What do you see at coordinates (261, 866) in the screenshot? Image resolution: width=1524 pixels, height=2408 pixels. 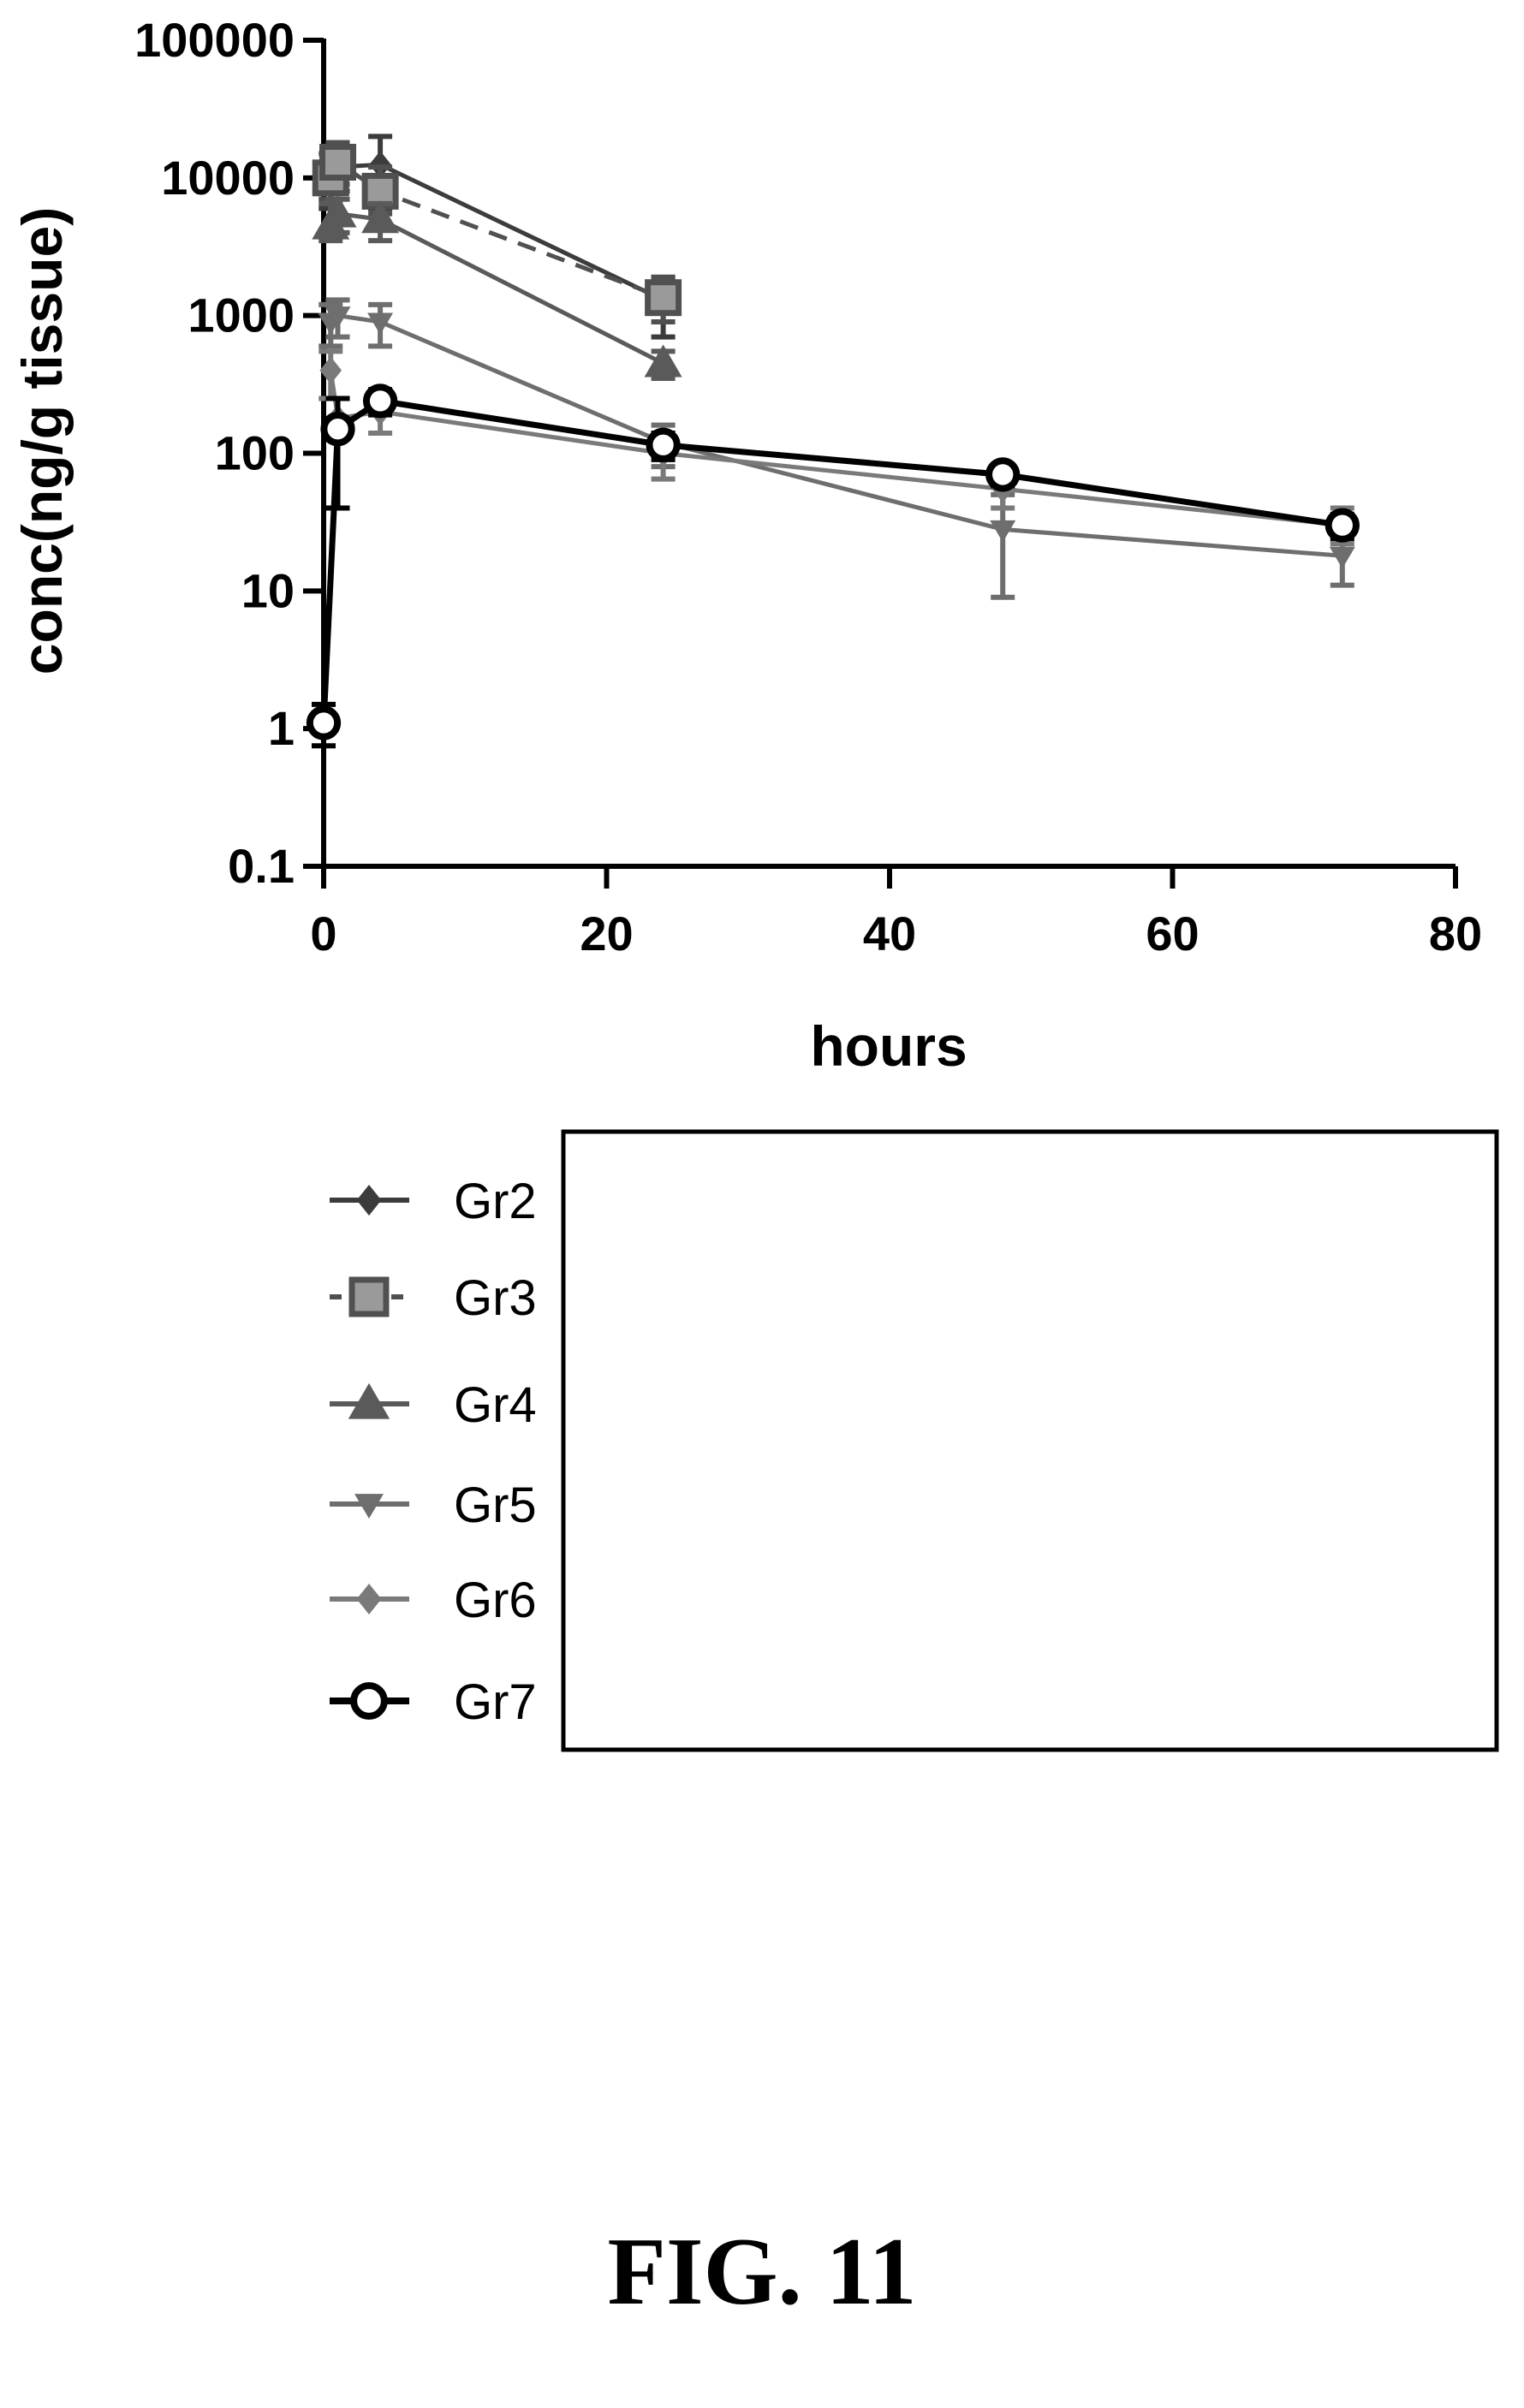 I see `y-tick-label: 0.1` at bounding box center [261, 866].